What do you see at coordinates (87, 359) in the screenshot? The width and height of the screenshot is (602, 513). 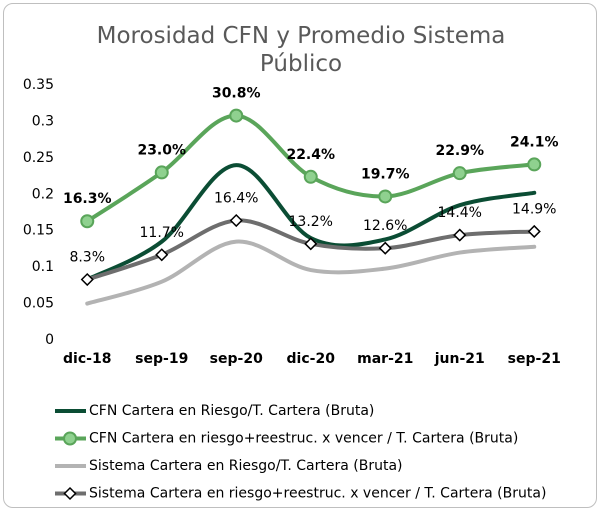 I see `x-tick-label: dic-18` at bounding box center [87, 359].